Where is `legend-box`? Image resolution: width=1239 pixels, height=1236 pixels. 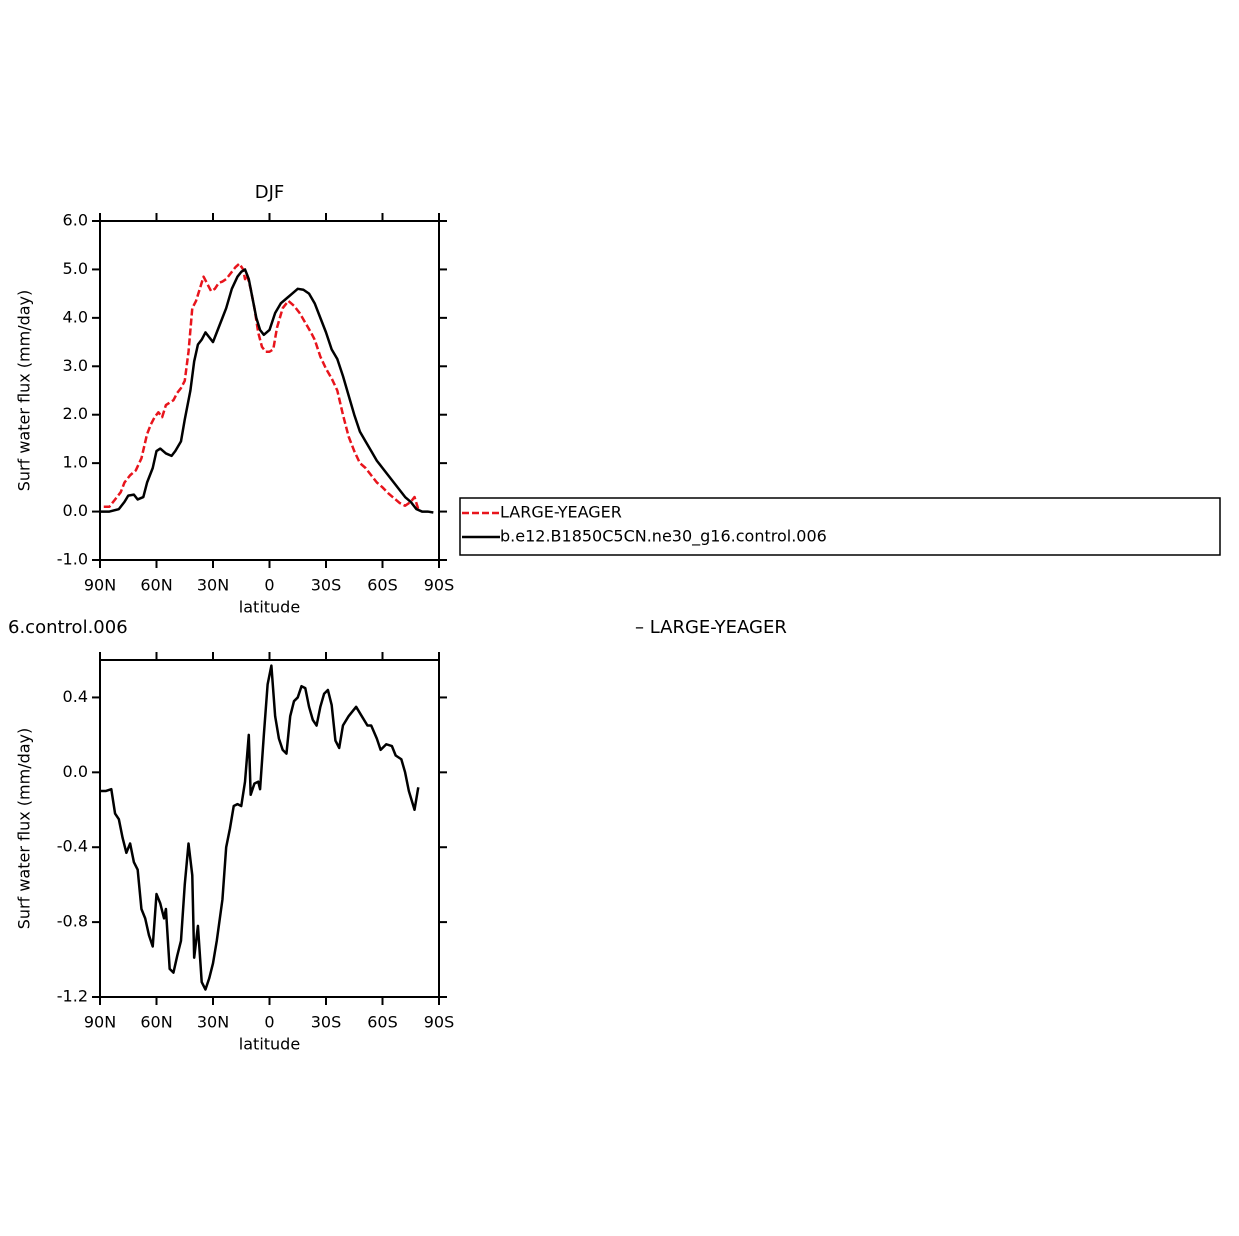 legend-box is located at coordinates (840, 526).